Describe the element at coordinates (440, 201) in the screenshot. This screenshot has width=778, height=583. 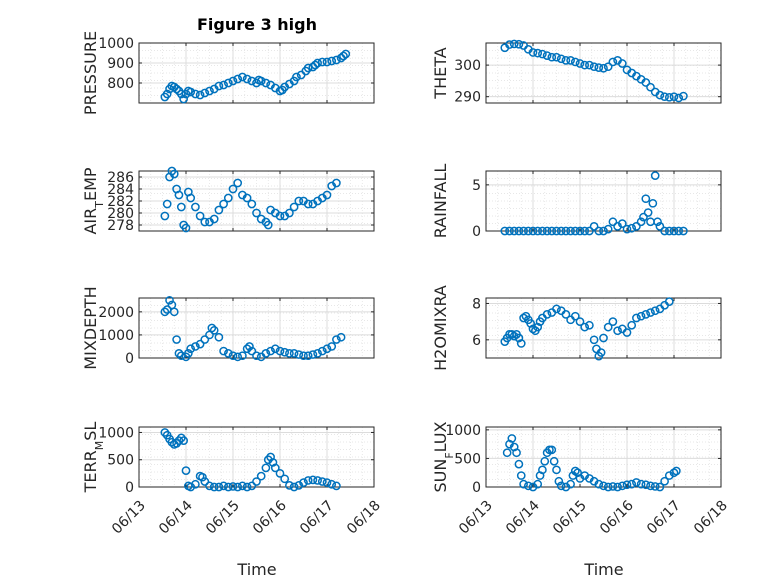
I see `y-axis-label: RAINFALL` at that location.